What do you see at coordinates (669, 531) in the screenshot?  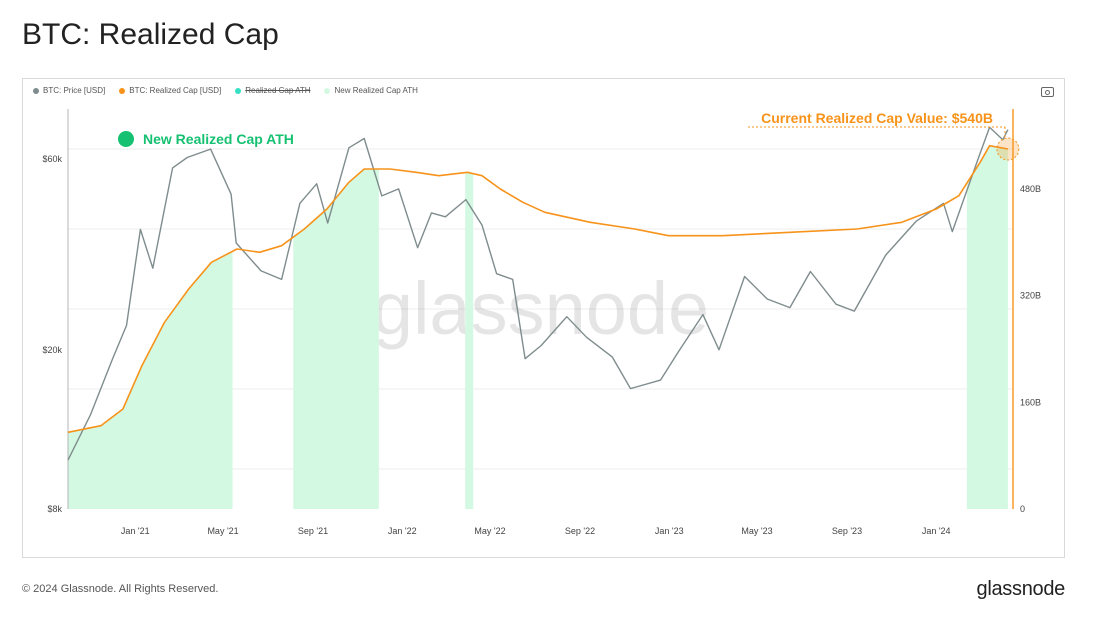 I see `x-tick-label: Jan '23` at bounding box center [669, 531].